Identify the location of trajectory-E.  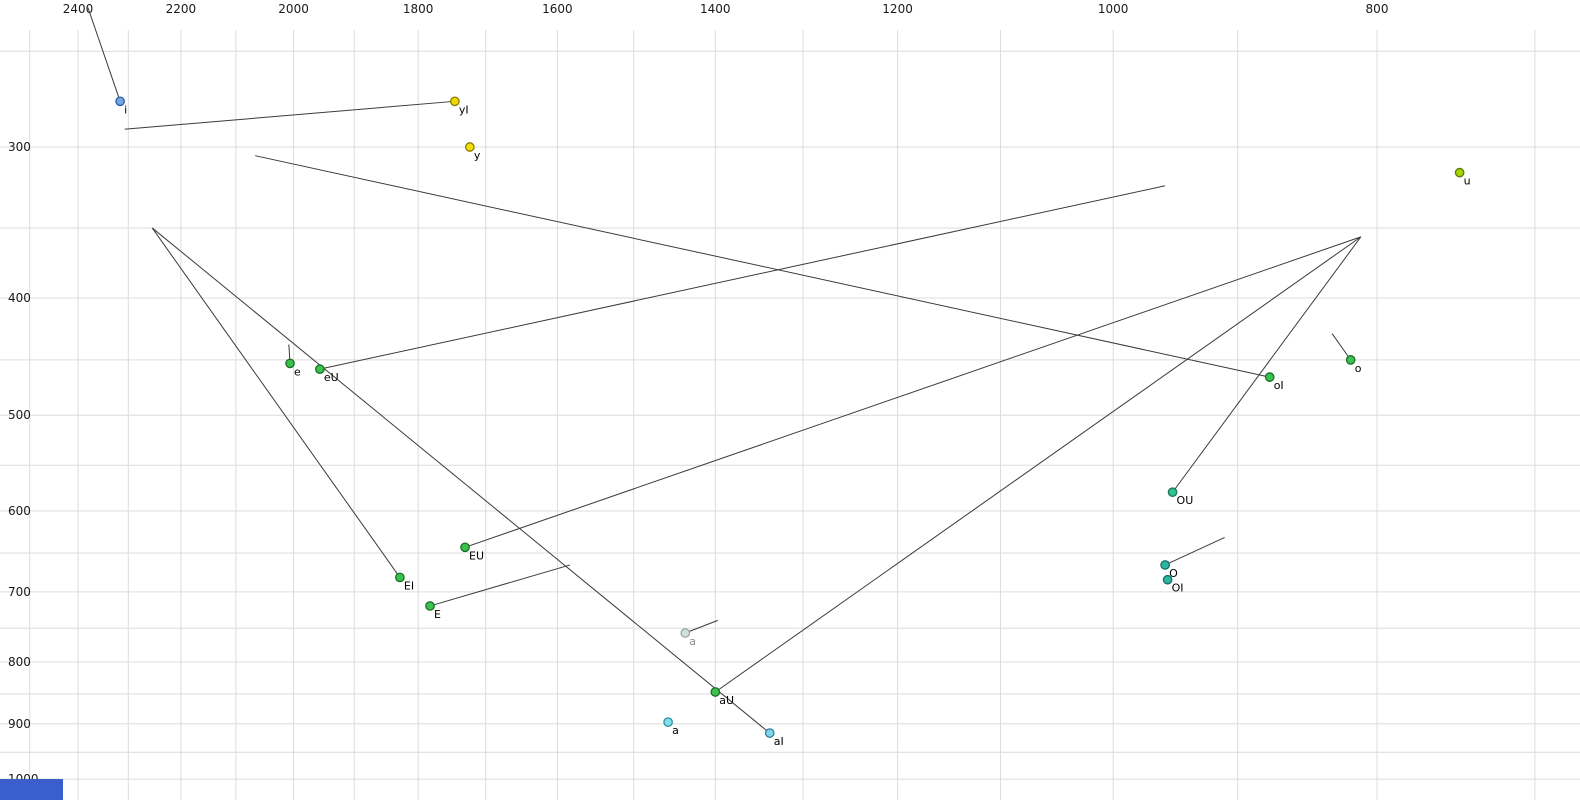
(500, 585).